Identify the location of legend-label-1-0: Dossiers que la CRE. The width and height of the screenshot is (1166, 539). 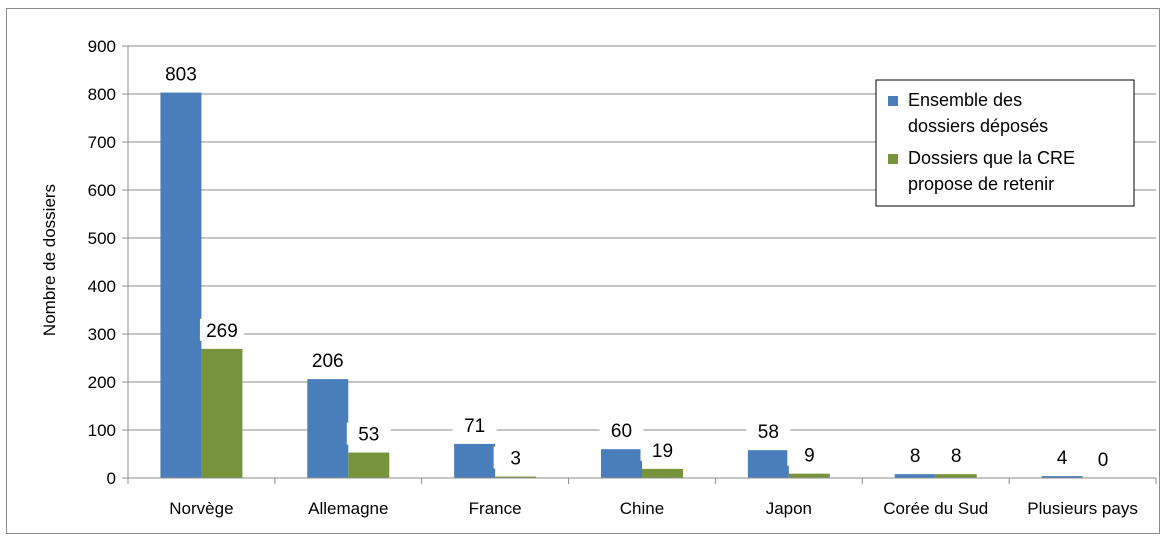
(991, 158).